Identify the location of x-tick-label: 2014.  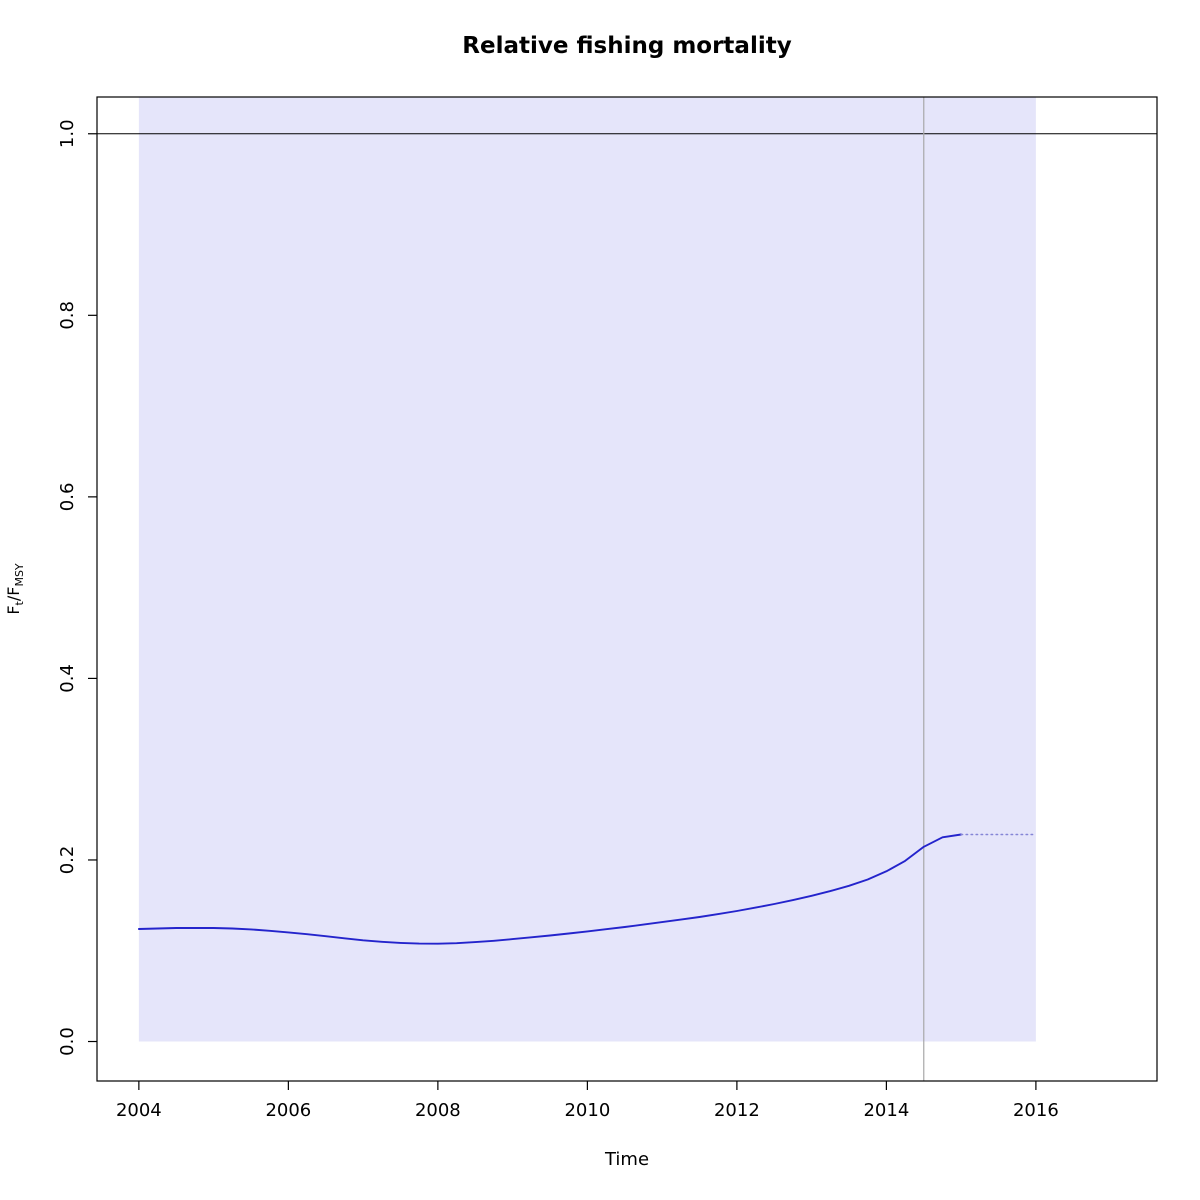
(886, 1110).